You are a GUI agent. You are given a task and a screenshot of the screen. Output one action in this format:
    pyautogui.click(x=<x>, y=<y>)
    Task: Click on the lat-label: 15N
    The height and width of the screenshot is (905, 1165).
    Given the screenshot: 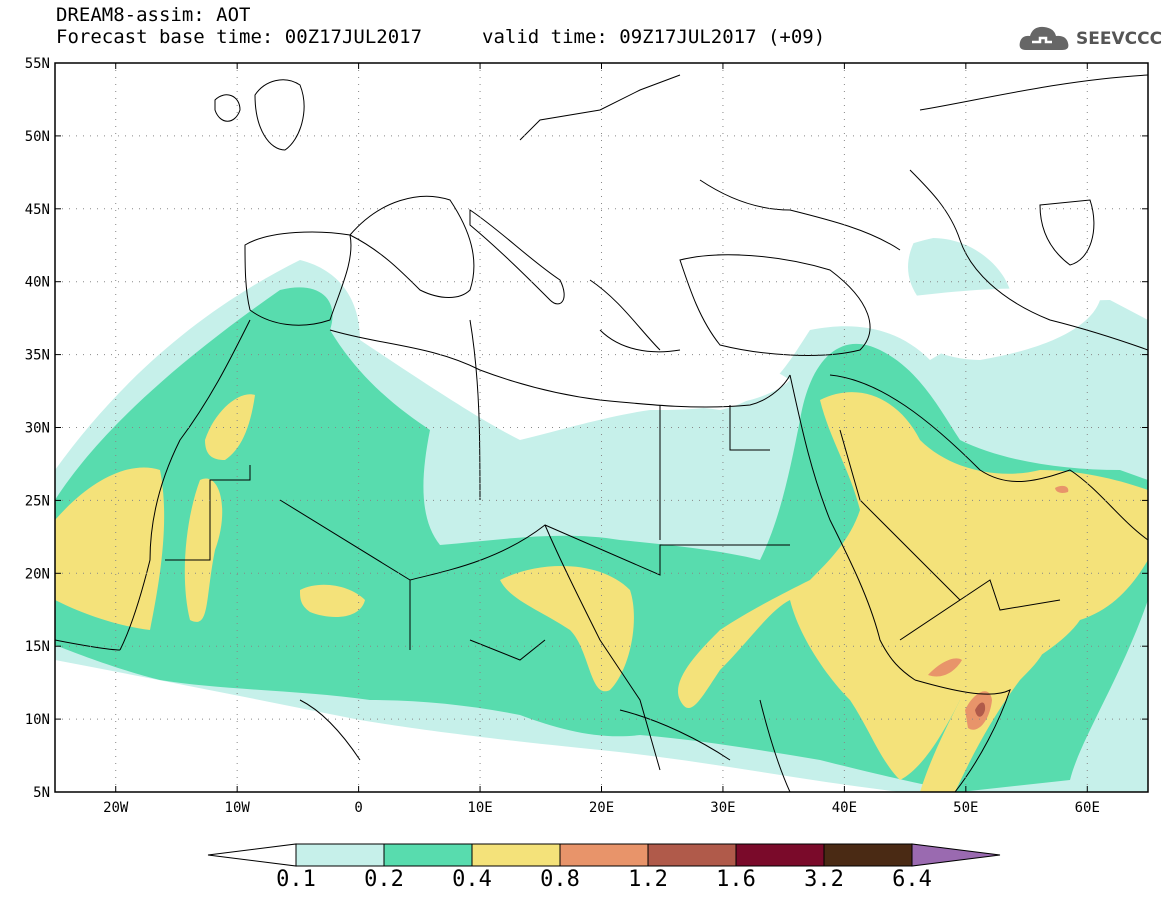 What is the action you would take?
    pyautogui.click(x=37, y=647)
    